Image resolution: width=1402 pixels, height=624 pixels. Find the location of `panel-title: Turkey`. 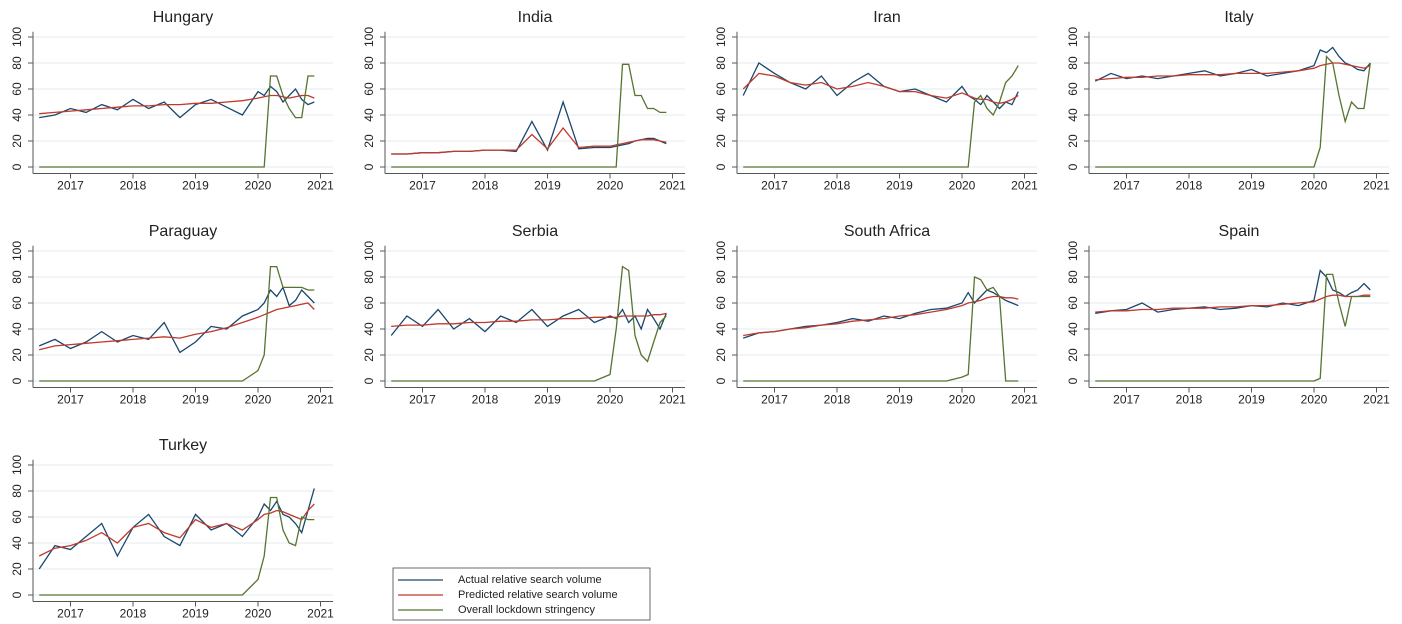

panel-title: Turkey is located at coordinates (183, 445).